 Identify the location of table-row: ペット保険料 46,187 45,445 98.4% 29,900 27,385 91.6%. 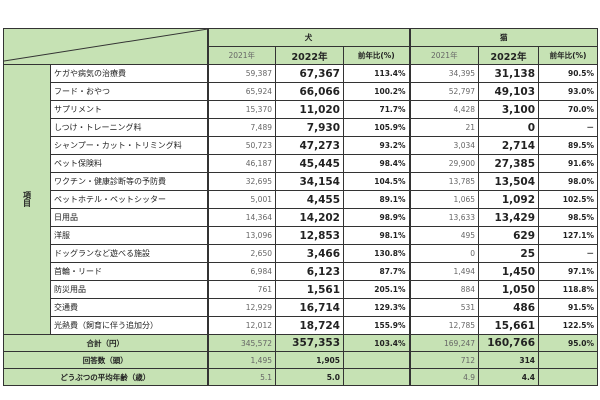
(301, 163).